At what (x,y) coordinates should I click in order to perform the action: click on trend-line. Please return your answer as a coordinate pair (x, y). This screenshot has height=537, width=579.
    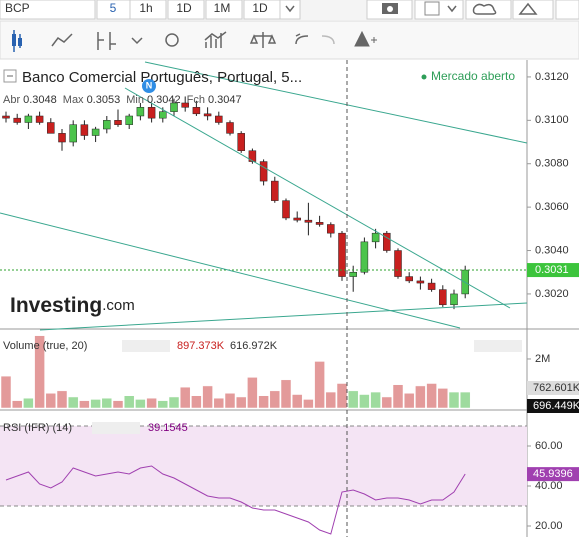
    Looking at the image, I should click on (283, 316).